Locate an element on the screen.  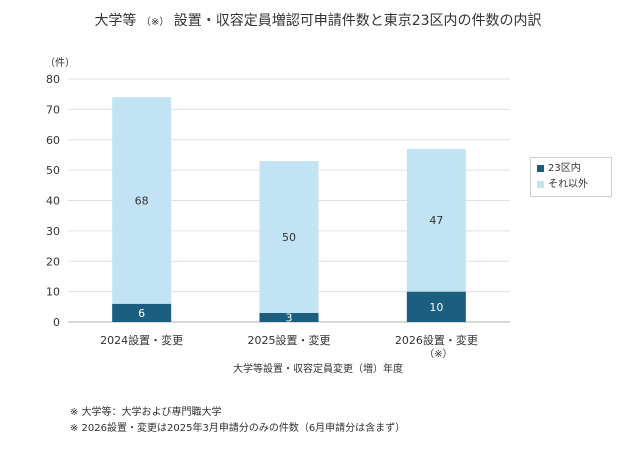
y-tick-label: 80 is located at coordinates (53, 79).